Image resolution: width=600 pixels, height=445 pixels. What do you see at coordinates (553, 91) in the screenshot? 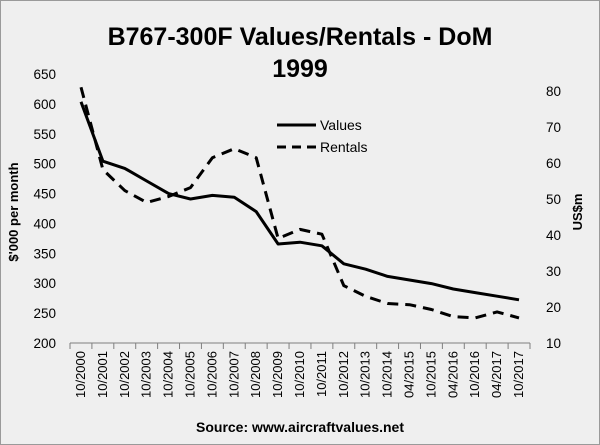
I see `right-y-tick-label: 80` at bounding box center [553, 91].